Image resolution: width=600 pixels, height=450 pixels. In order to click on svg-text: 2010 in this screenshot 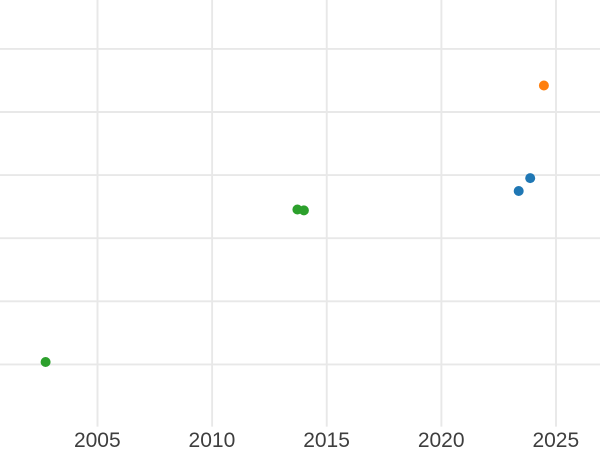, I will do `click(212, 439)`.